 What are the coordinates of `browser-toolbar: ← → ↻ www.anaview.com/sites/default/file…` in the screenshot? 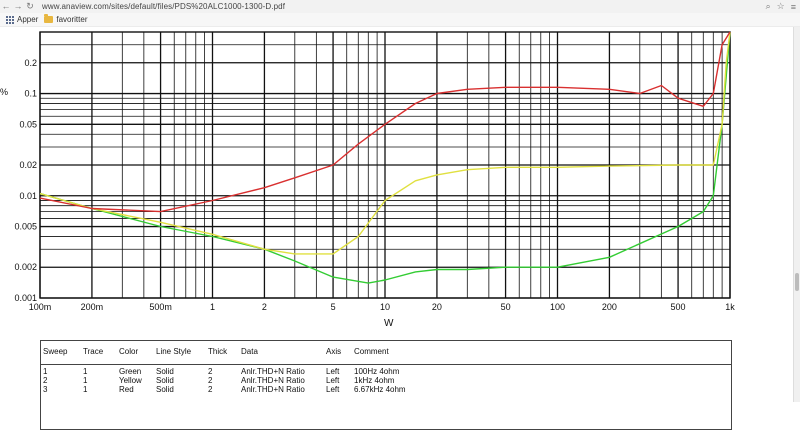 It's located at (400, 7).